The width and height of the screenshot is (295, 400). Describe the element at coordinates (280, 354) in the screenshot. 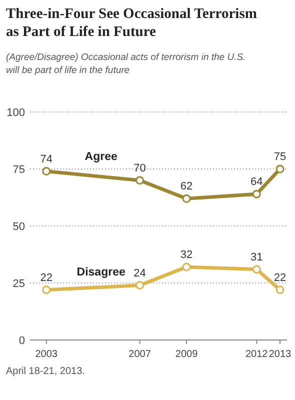

I see `x-tick-label: 2013` at that location.